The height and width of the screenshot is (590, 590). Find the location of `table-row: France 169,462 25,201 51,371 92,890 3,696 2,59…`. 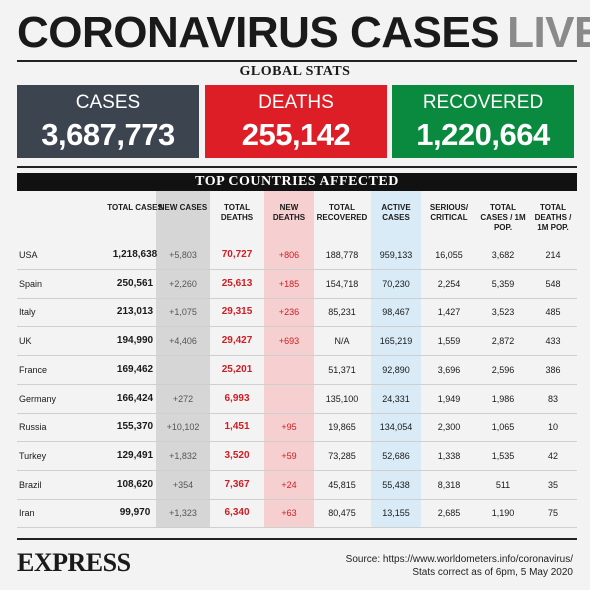

table-row: France 169,462 25,201 51,371 92,890 3,696 2,59… is located at coordinates (297, 370).